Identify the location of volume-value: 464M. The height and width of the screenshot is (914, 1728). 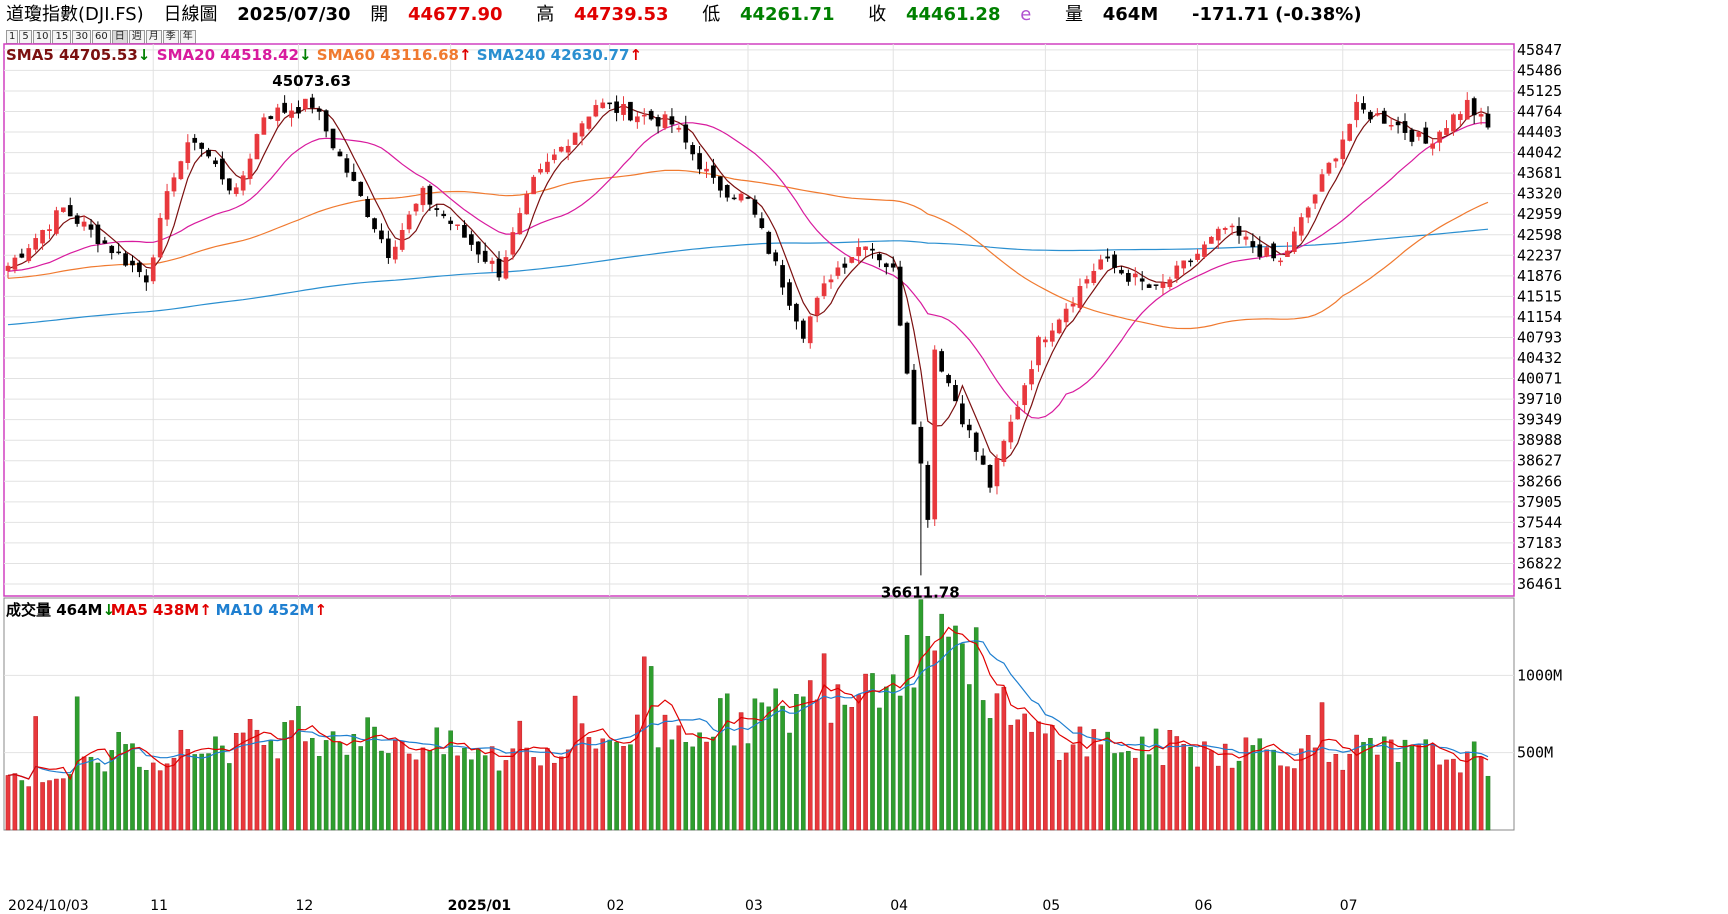
(1130, 14).